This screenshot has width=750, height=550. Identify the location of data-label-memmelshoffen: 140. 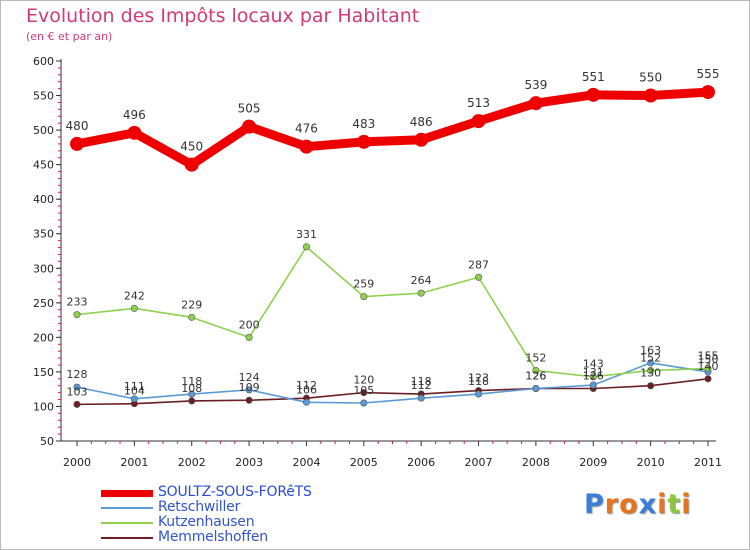
(708, 366).